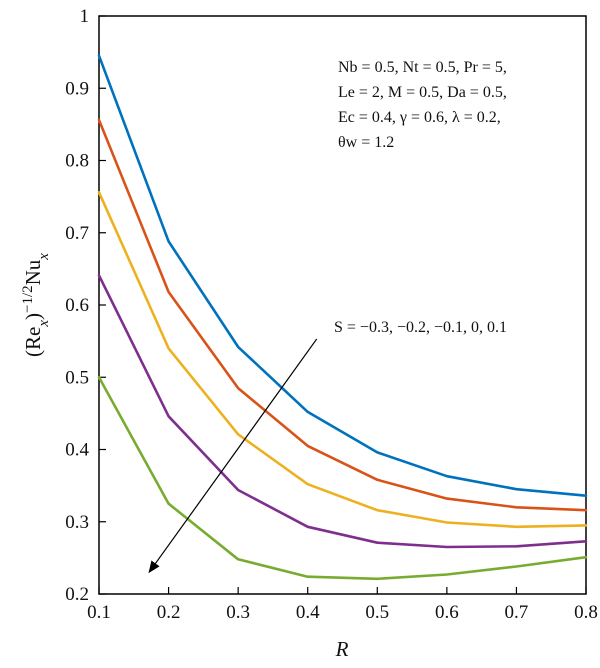 This screenshot has width=600, height=668. Describe the element at coordinates (420, 327) in the screenshot. I see `arrow-label: S = −0.3, −0.2, −0.1, 0, 0.1` at that location.